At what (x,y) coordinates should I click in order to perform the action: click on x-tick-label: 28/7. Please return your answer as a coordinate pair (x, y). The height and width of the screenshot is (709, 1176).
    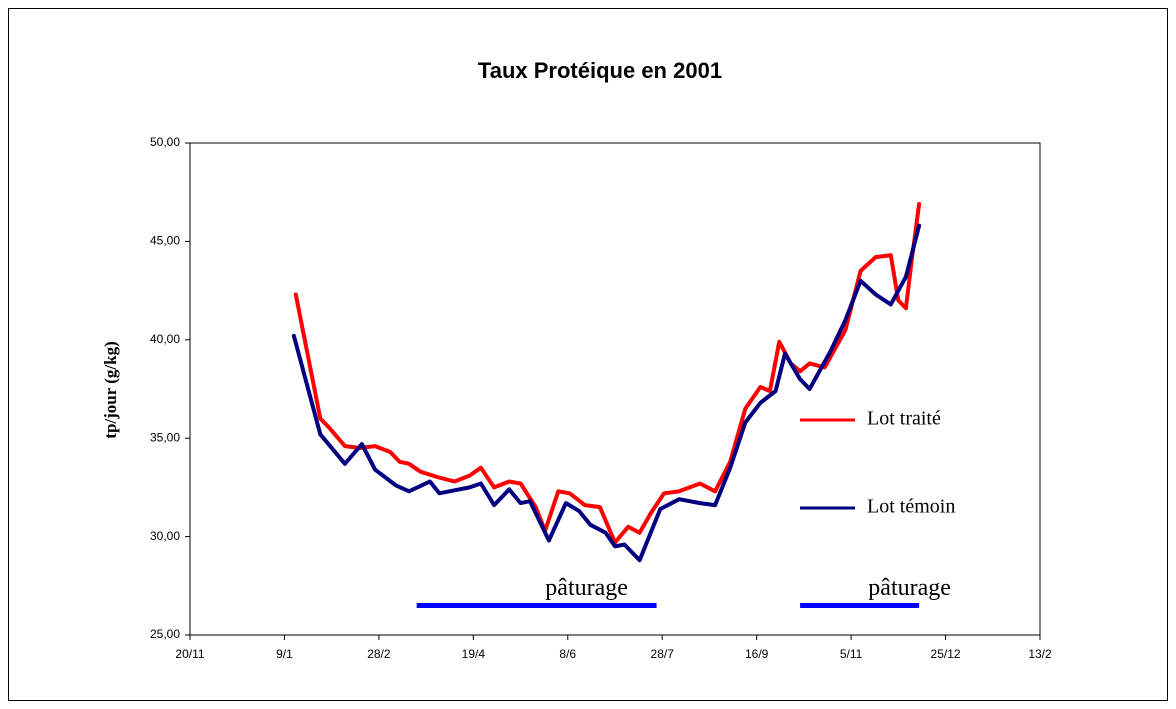
    Looking at the image, I should click on (663, 654).